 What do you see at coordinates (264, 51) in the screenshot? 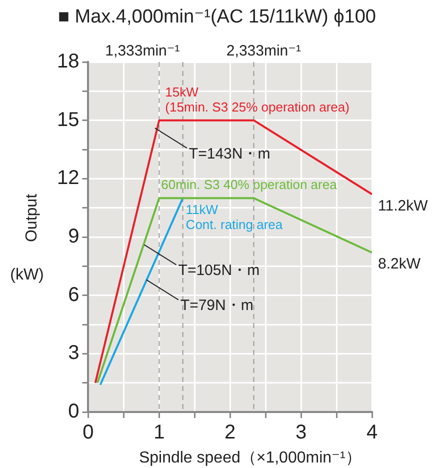
I see `ref-line-label: 2,333min⁻¹` at bounding box center [264, 51].